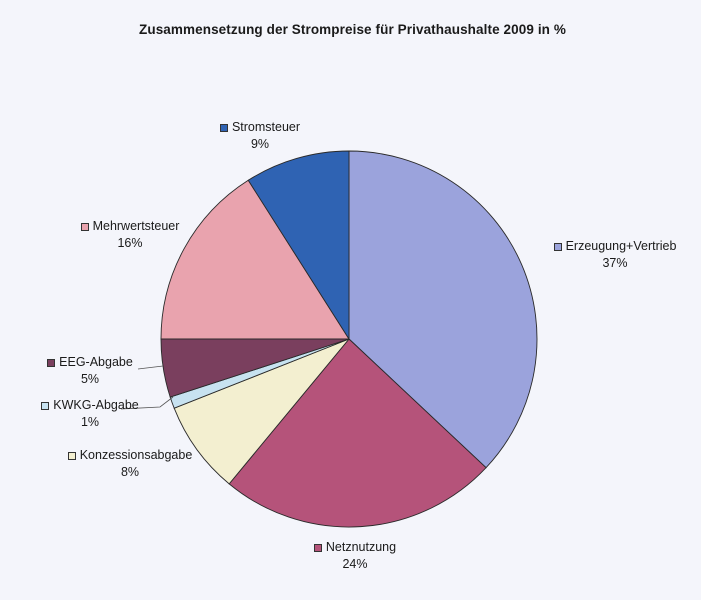 This screenshot has height=600, width=701. What do you see at coordinates (90, 414) in the screenshot?
I see `slice-label-kwkg: KWKG-Abgabe 1%` at bounding box center [90, 414].